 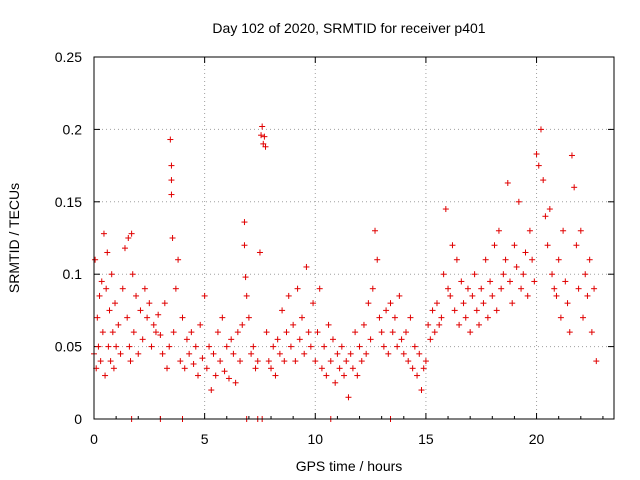 I want to click on y-tick-label: 0.1, so click(x=73, y=274).